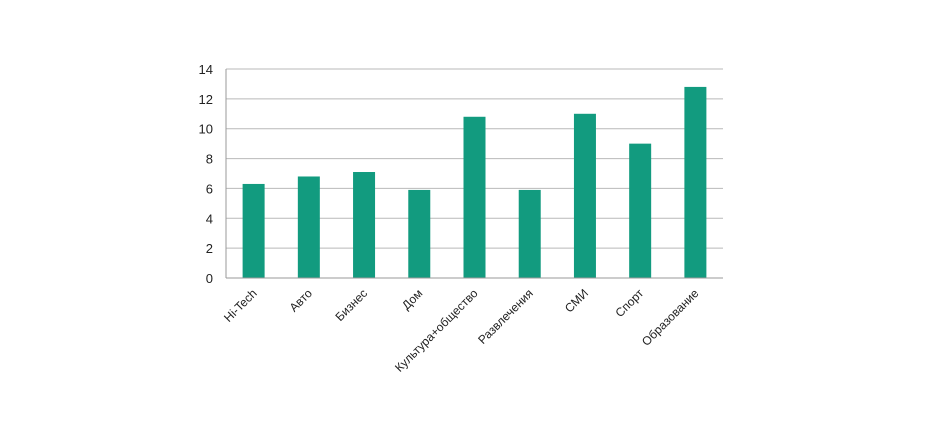  Describe the element at coordinates (670, 317) in the screenshot. I see `x-tick-label: Образование` at that location.